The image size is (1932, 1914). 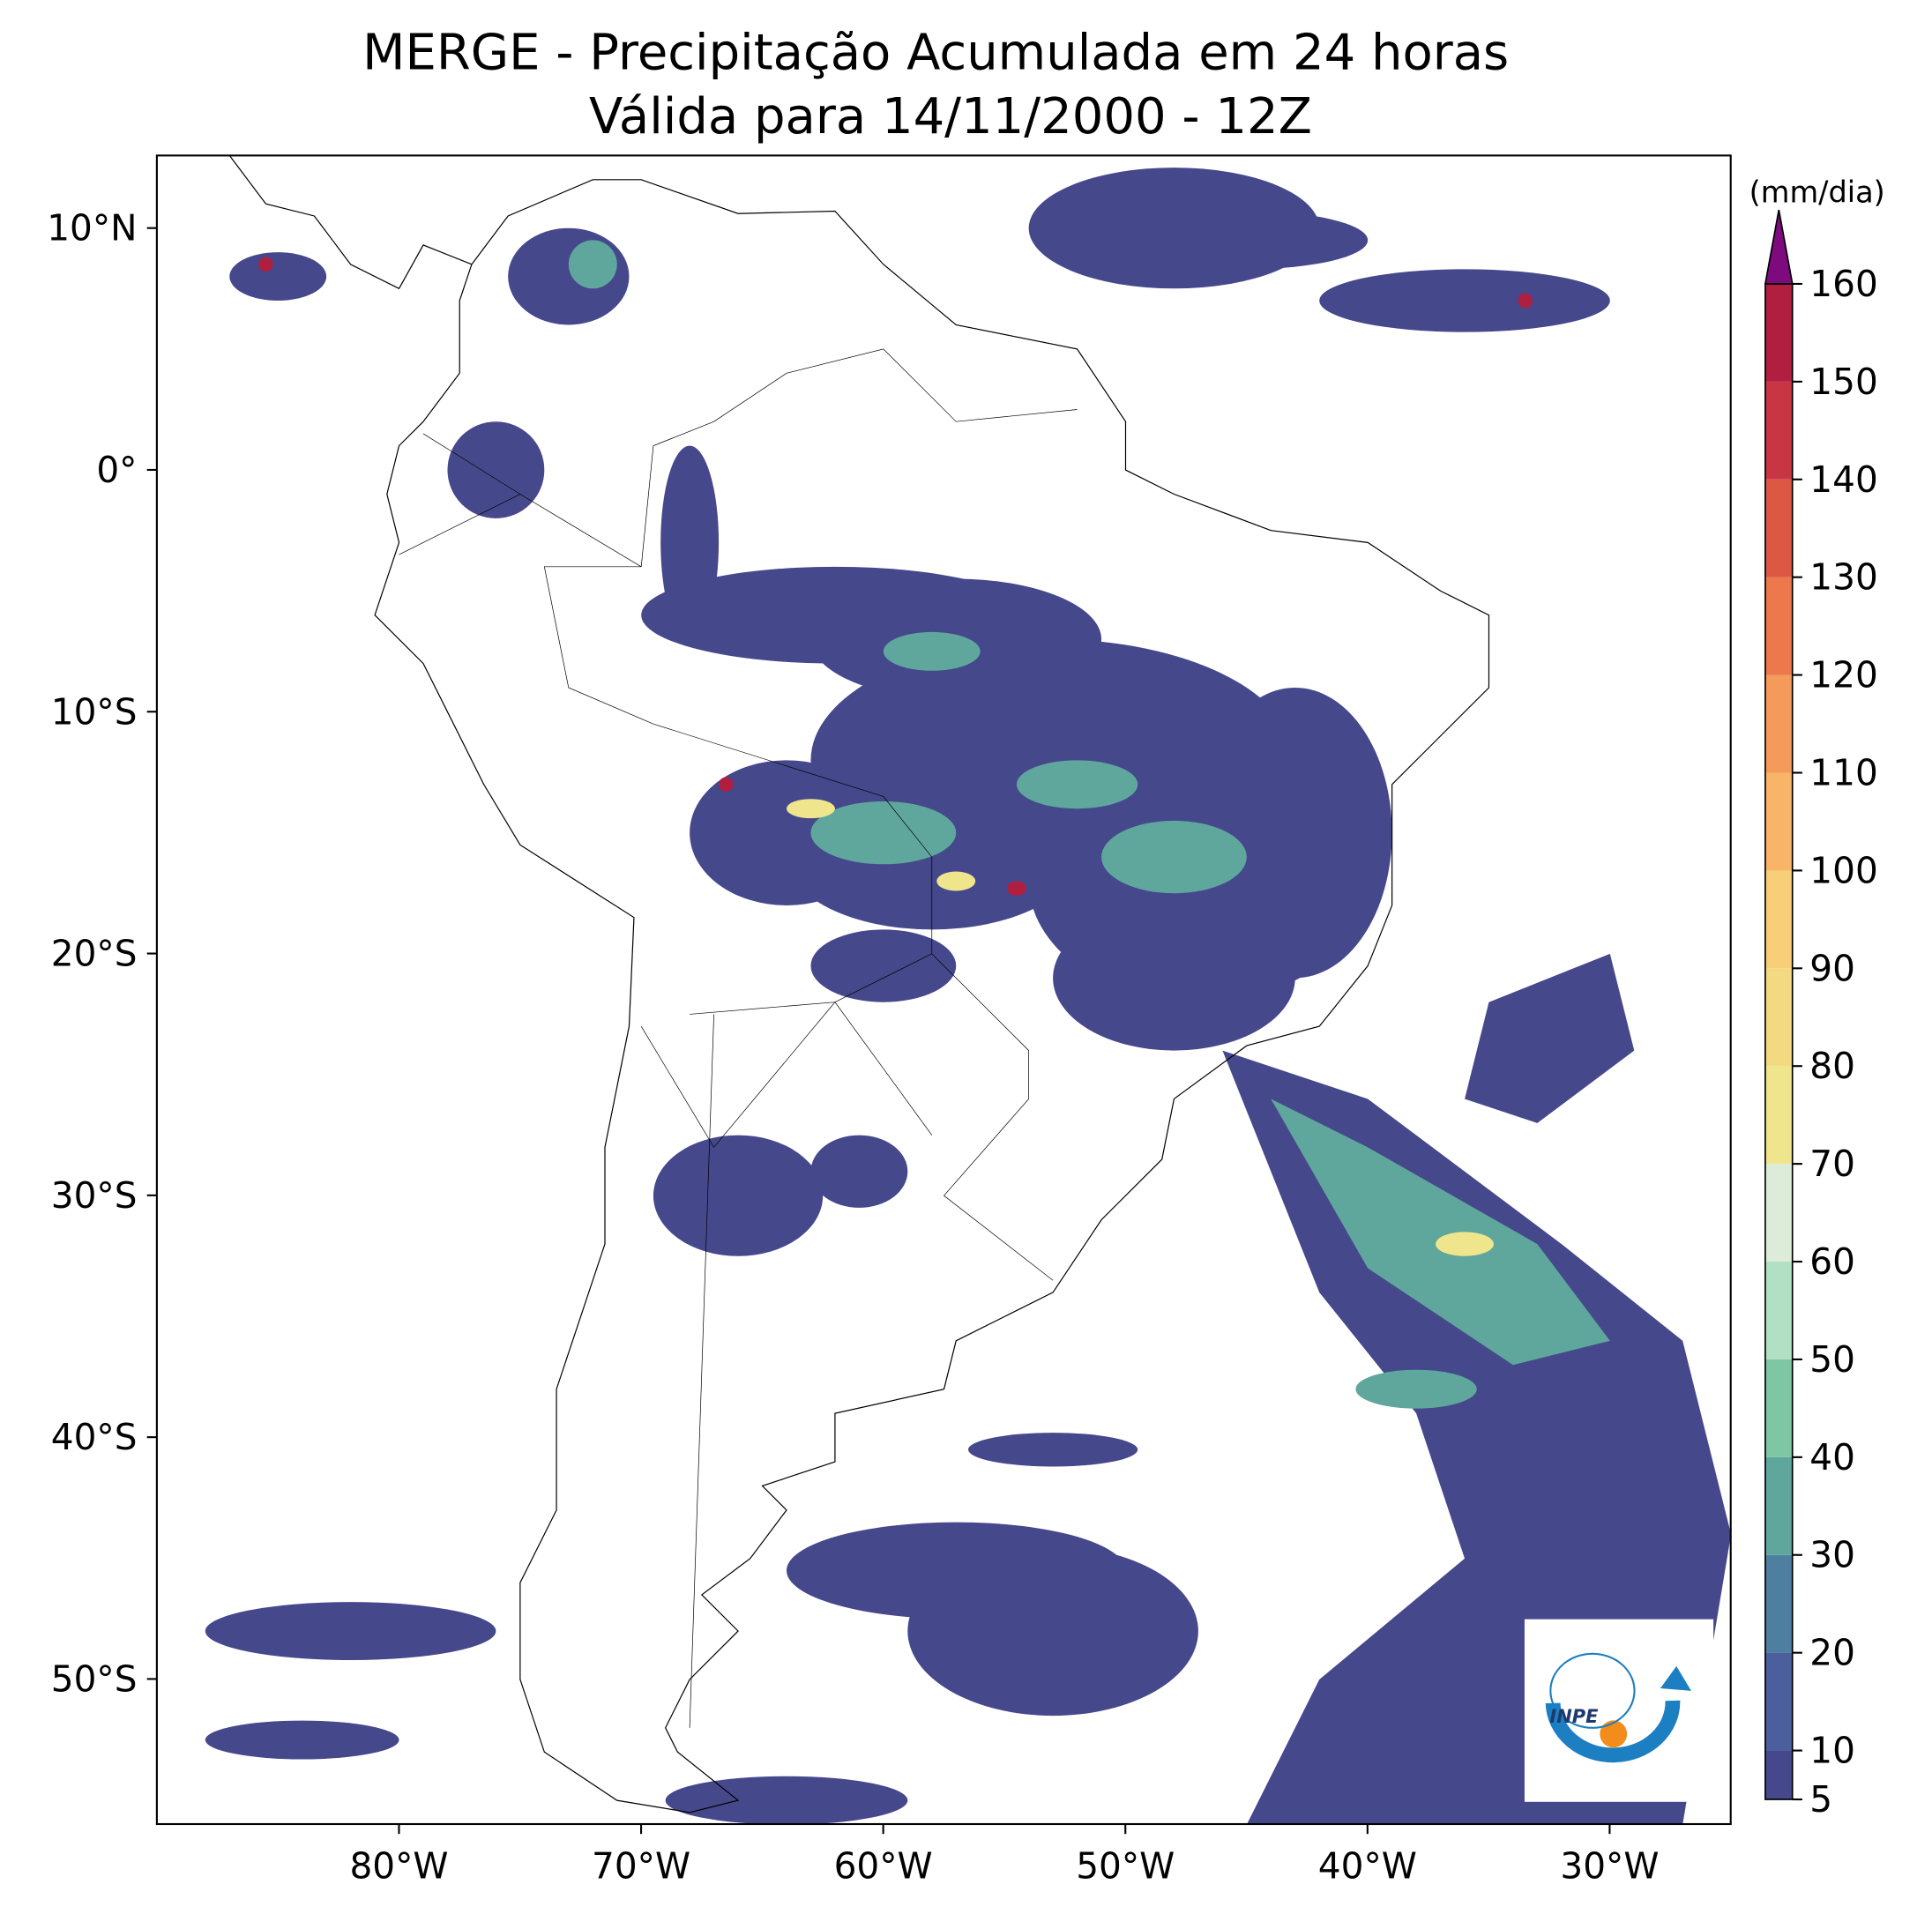 What do you see at coordinates (94, 1678) in the screenshot?
I see `y-tick-label: 50°S` at bounding box center [94, 1678].